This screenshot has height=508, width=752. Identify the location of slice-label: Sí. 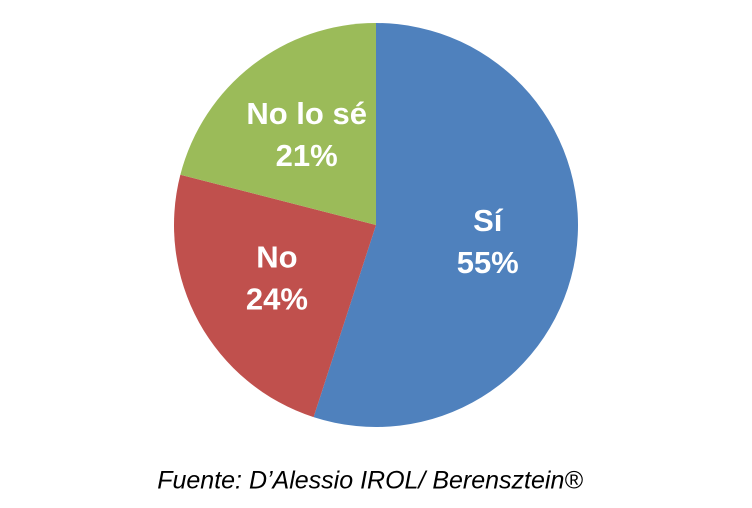
(488, 220).